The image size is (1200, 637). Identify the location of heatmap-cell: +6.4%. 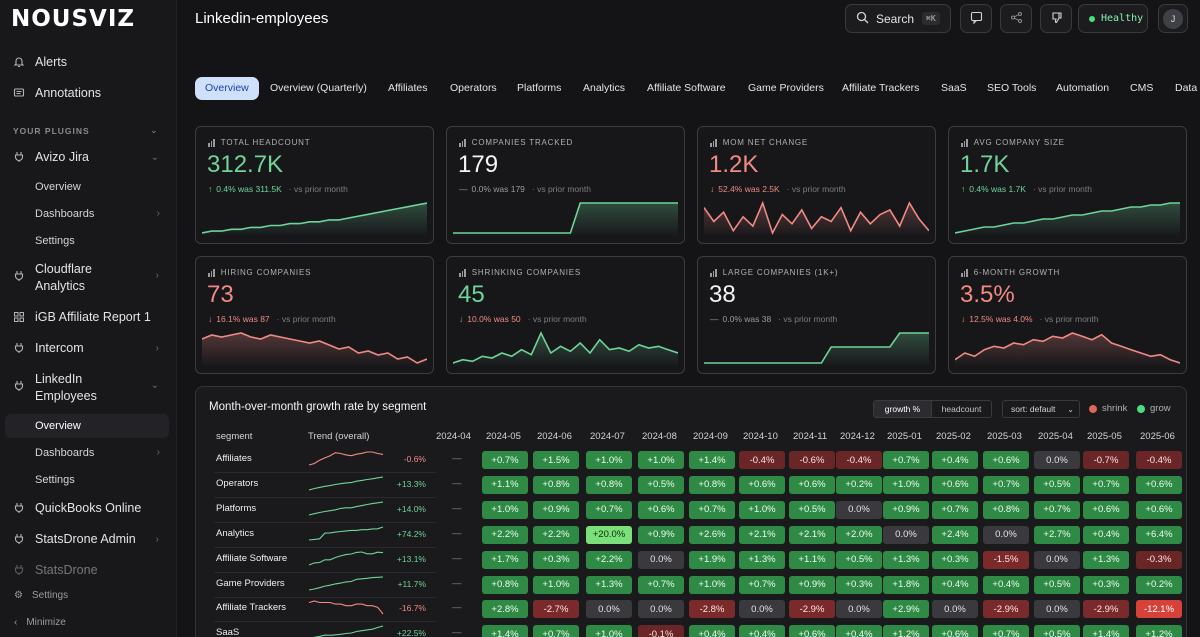
(1159, 534).